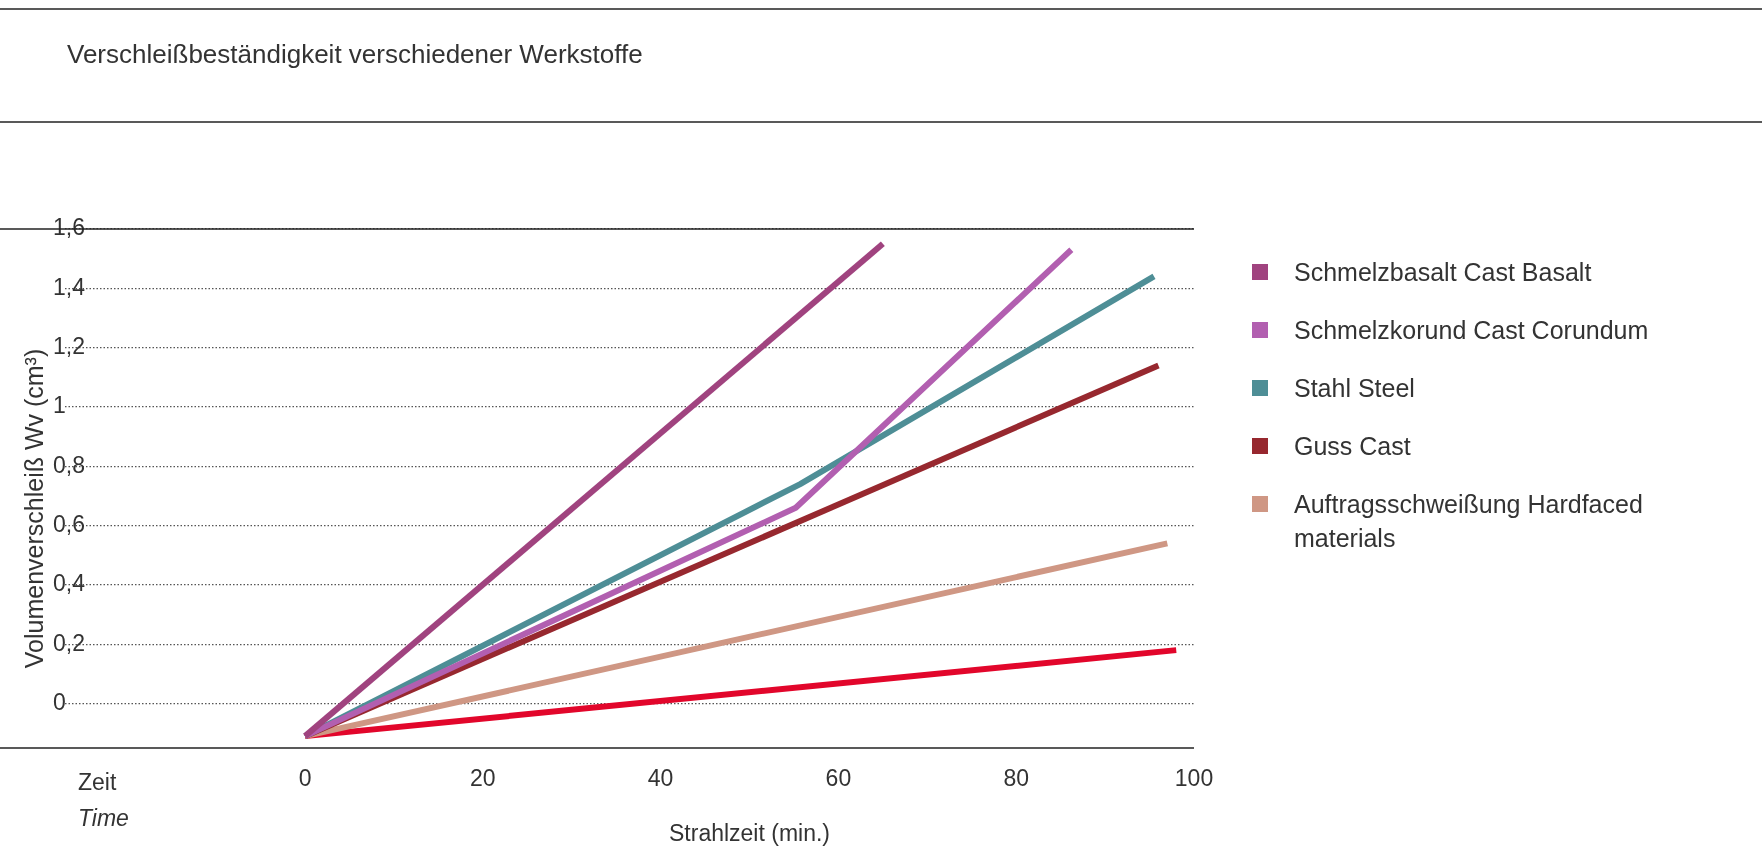 The width and height of the screenshot is (1762, 868). What do you see at coordinates (69, 642) in the screenshot?
I see `y-tick-label: 0,2` at bounding box center [69, 642].